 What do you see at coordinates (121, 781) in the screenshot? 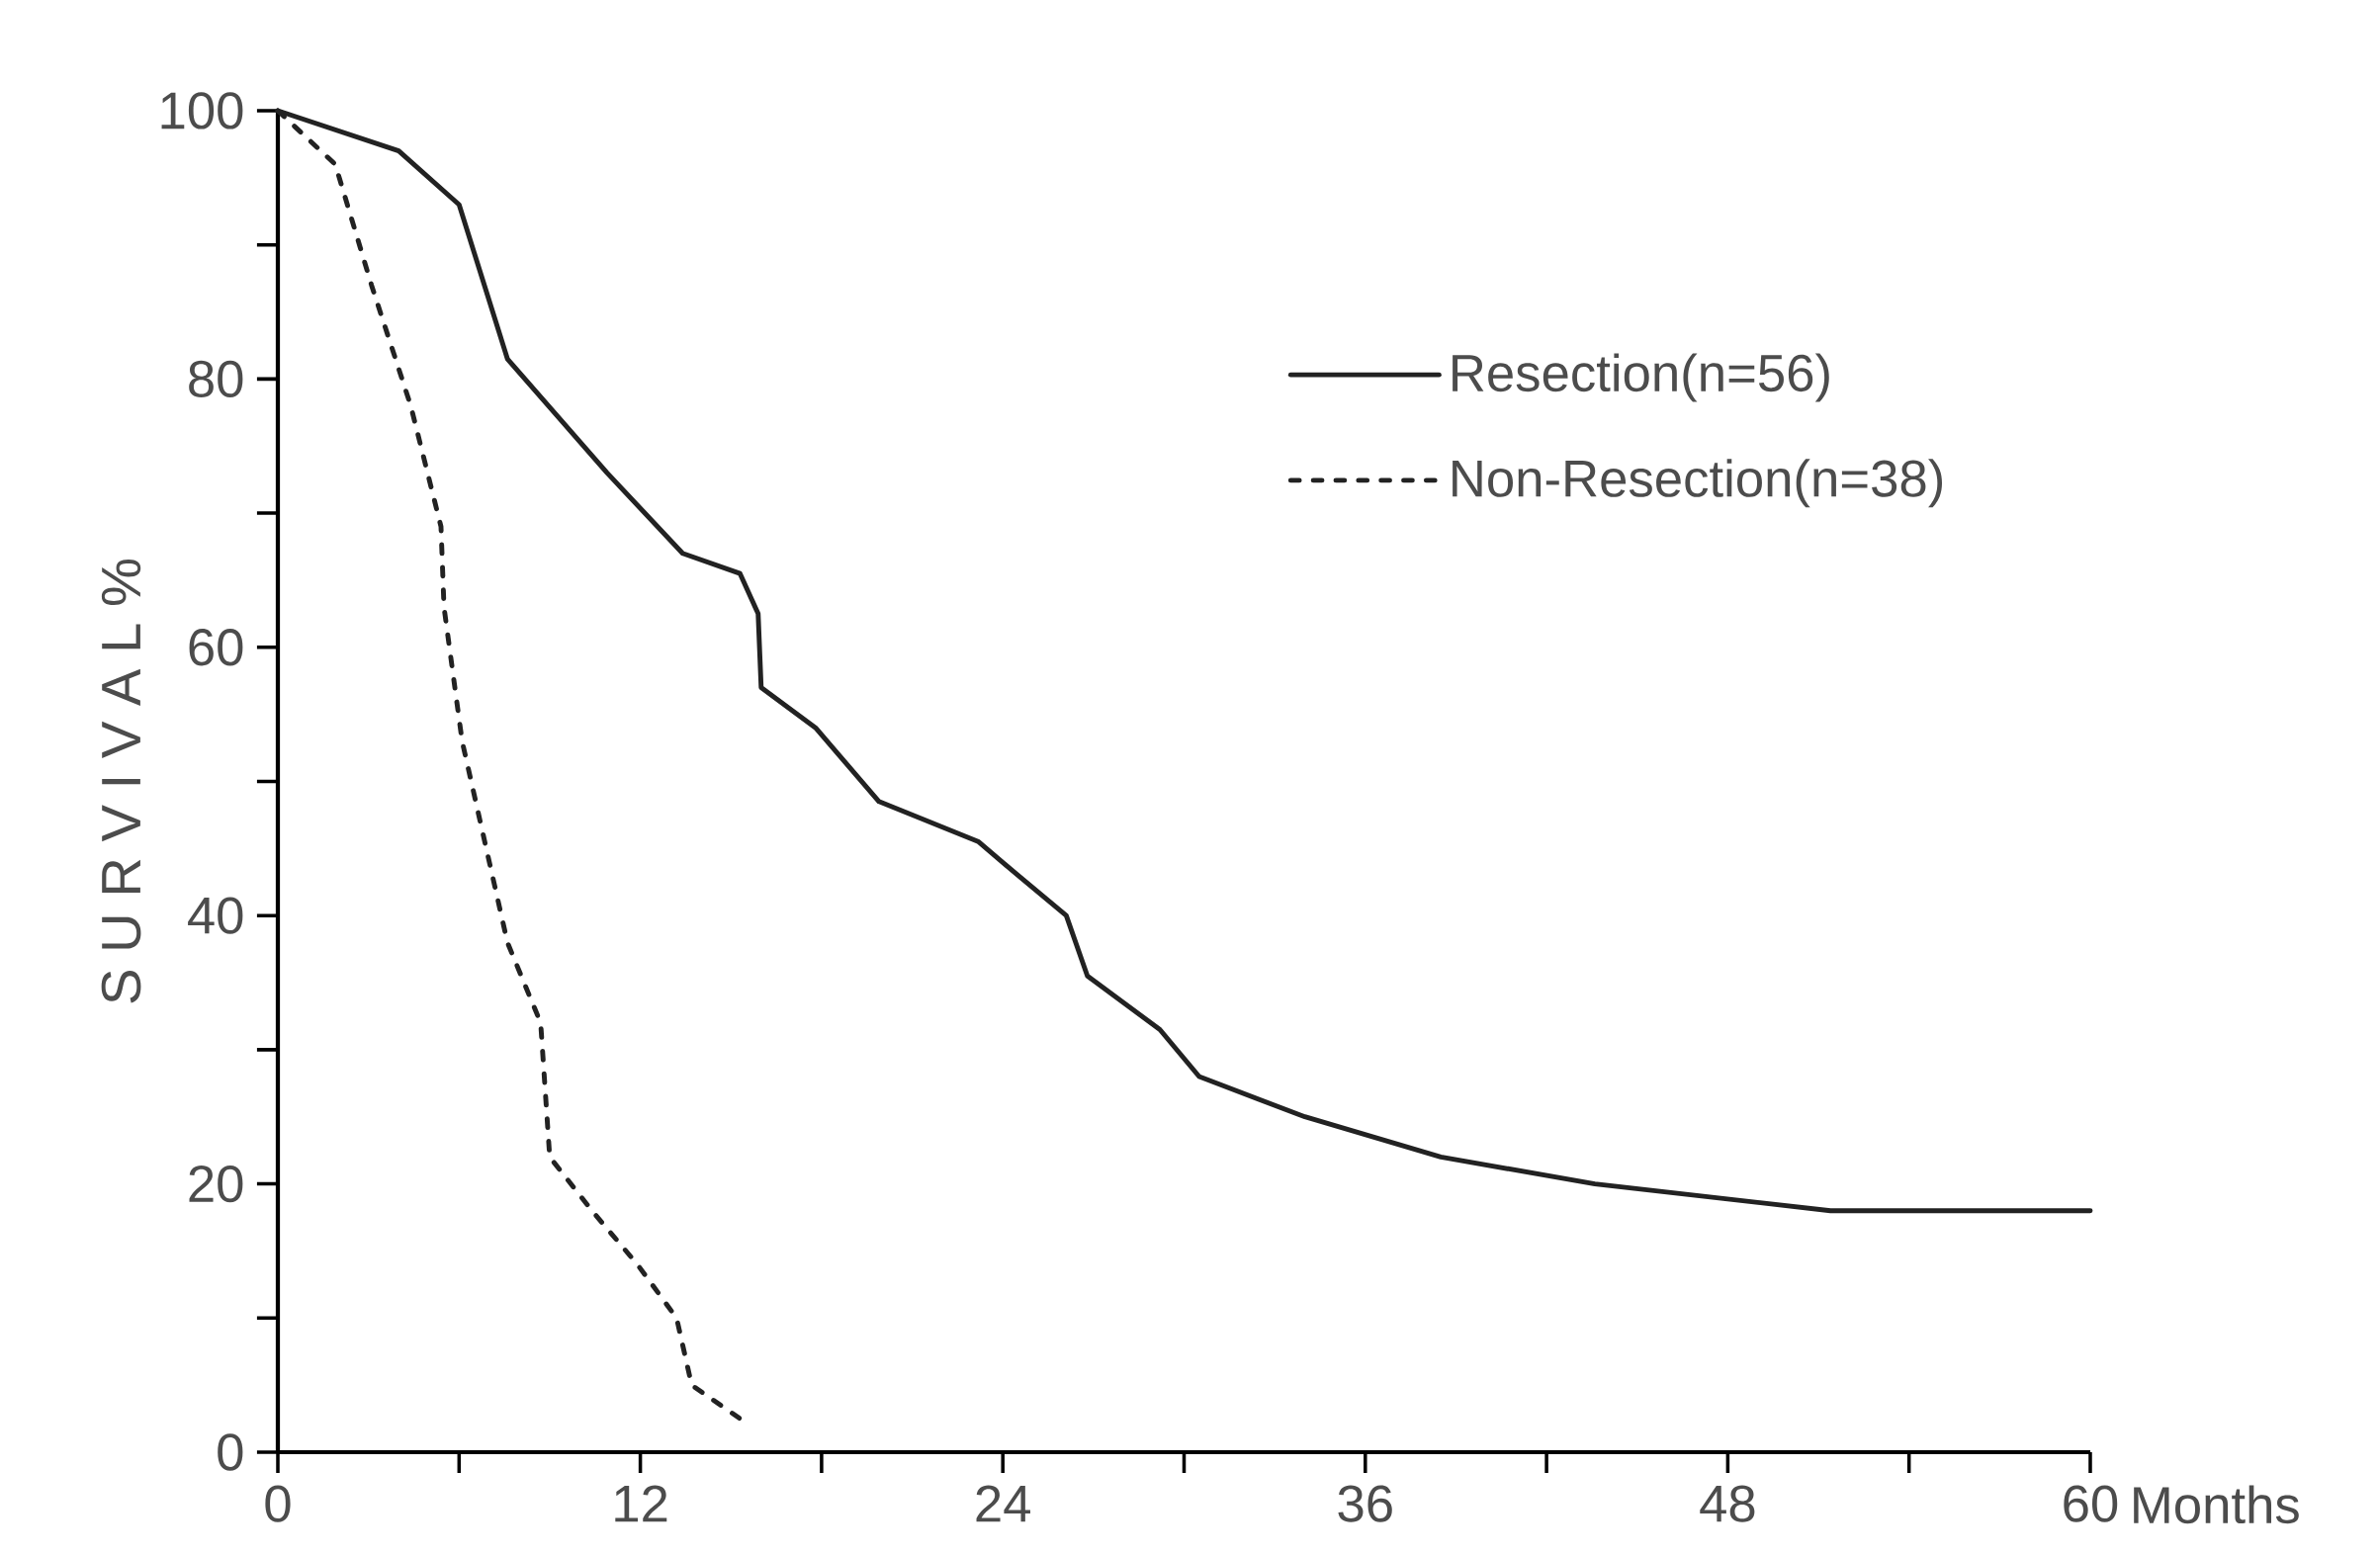
I see `y-axis-title: S U R V I V A L %` at bounding box center [121, 781].